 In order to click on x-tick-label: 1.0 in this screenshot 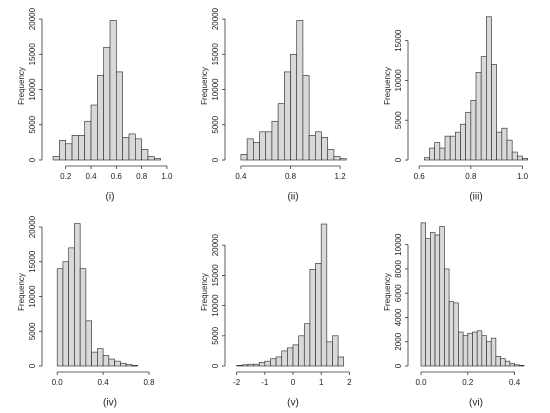, I will do `click(523, 176)`.